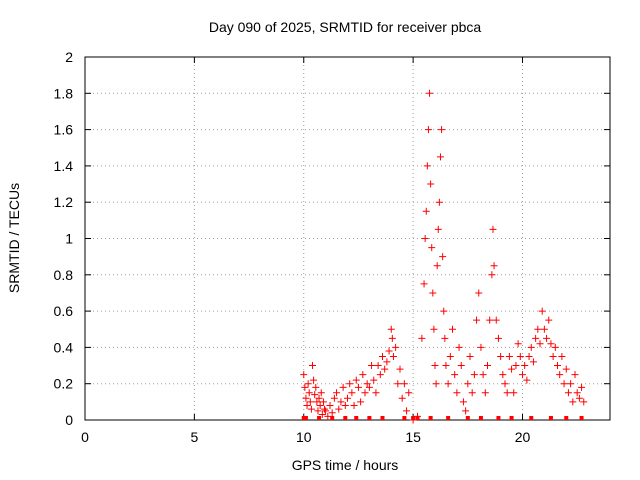 The width and height of the screenshot is (640, 480). Describe the element at coordinates (345, 465) in the screenshot. I see `x-axis-label: GPS time / hours` at that location.